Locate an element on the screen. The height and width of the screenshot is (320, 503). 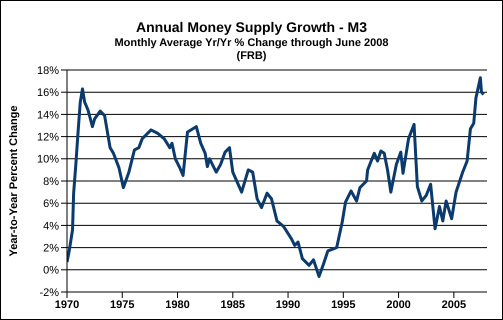
y-tick-label: 2% is located at coordinates (51, 248).